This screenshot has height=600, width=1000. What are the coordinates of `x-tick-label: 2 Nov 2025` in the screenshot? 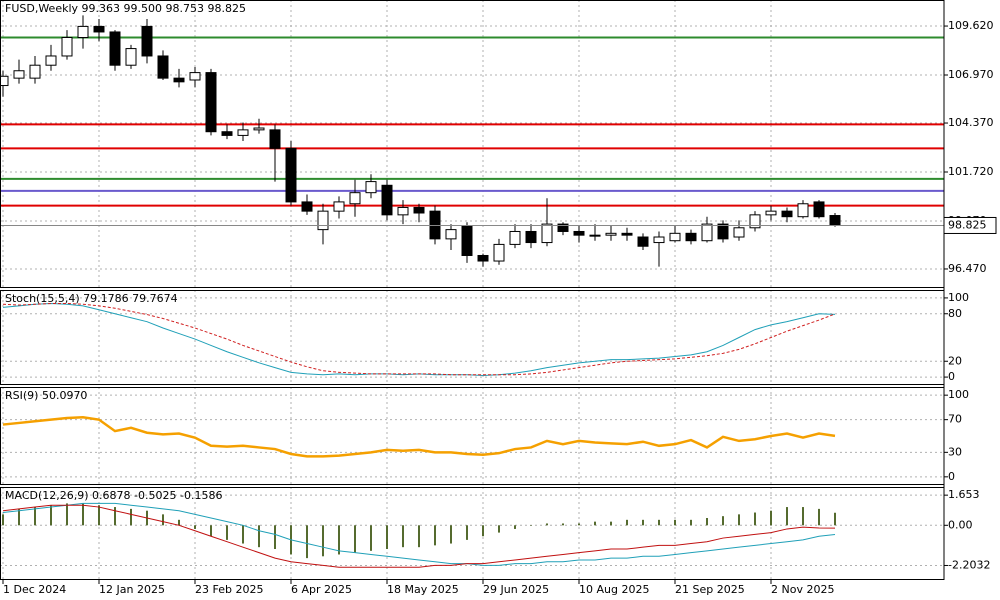 It's located at (802, 589).